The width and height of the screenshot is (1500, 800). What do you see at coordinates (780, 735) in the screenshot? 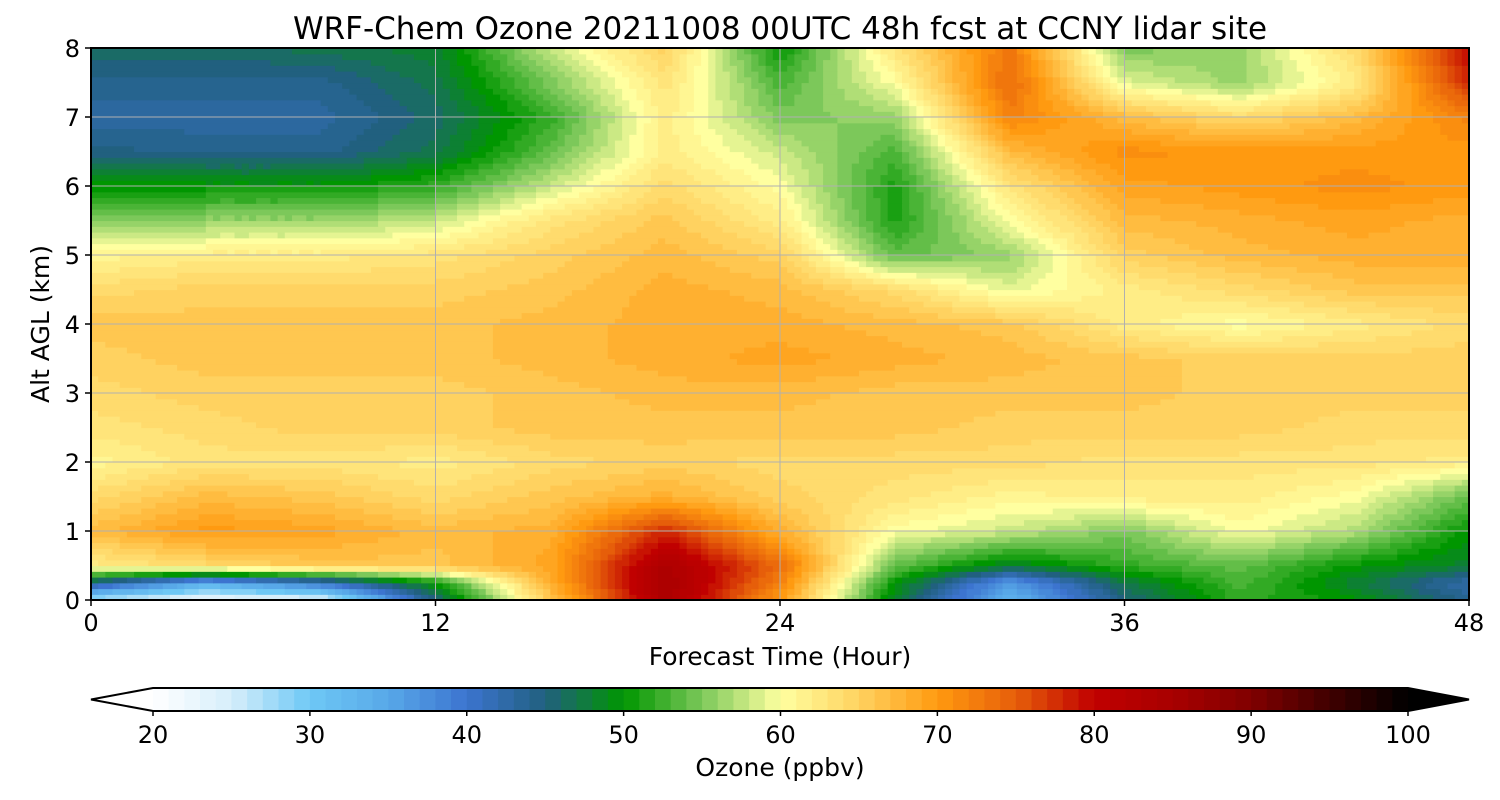
I see `colorbar-tick-label: 60` at bounding box center [780, 735].